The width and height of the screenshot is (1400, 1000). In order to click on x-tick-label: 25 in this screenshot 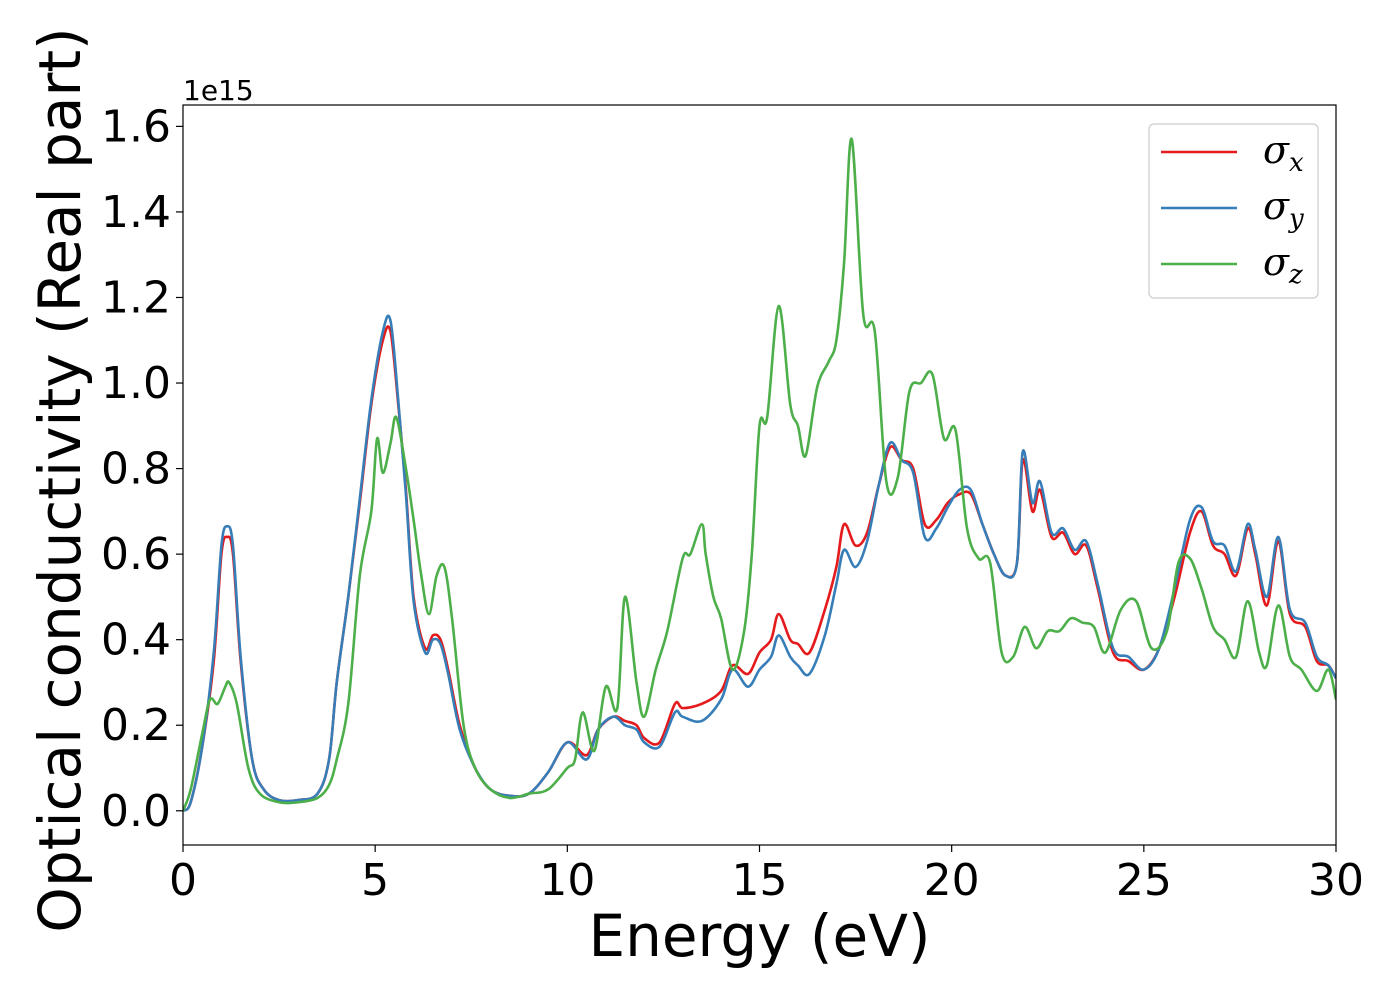, I will do `click(1144, 880)`.